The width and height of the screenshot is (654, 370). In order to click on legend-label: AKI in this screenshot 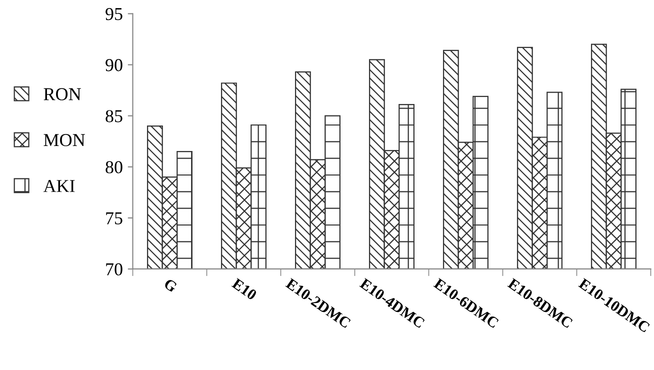, I will do `click(59, 186)`.